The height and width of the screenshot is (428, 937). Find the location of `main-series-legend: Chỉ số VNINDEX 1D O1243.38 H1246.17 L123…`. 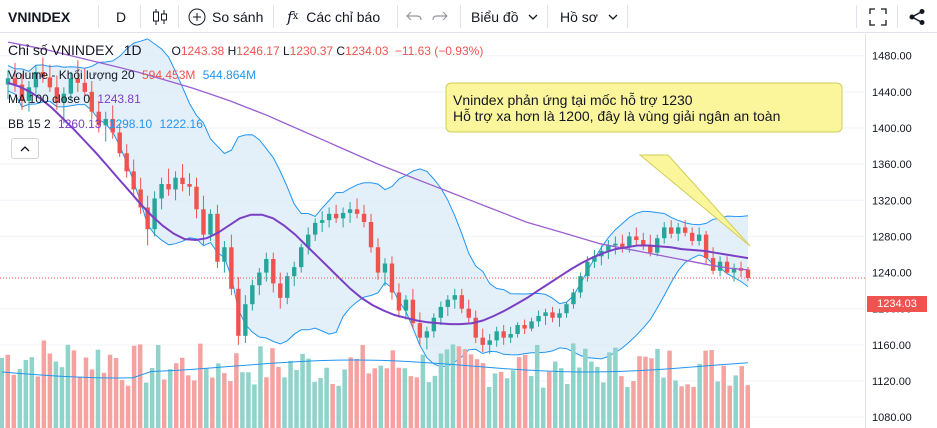

main-series-legend: Chỉ số VNINDEX 1D O1243.38 H1246.17 L123… is located at coordinates (245, 50).